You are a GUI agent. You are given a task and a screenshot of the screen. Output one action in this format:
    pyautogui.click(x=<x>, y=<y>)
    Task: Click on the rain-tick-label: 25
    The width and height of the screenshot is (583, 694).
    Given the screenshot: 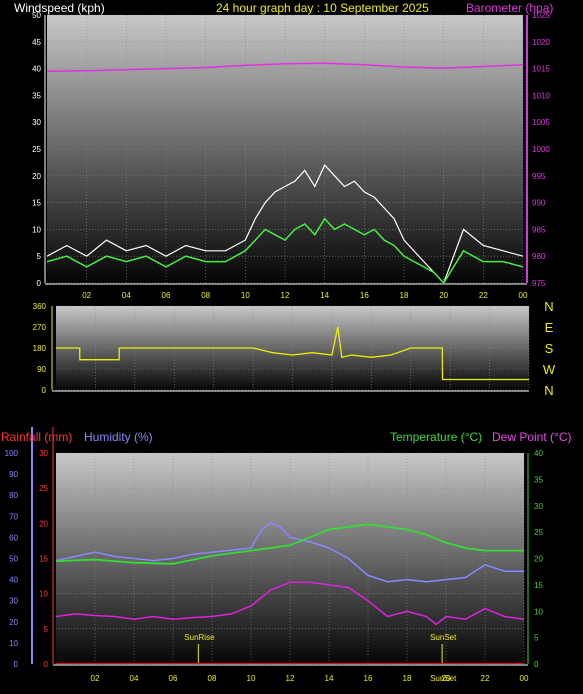 What is the action you would take?
    pyautogui.click(x=43, y=488)
    